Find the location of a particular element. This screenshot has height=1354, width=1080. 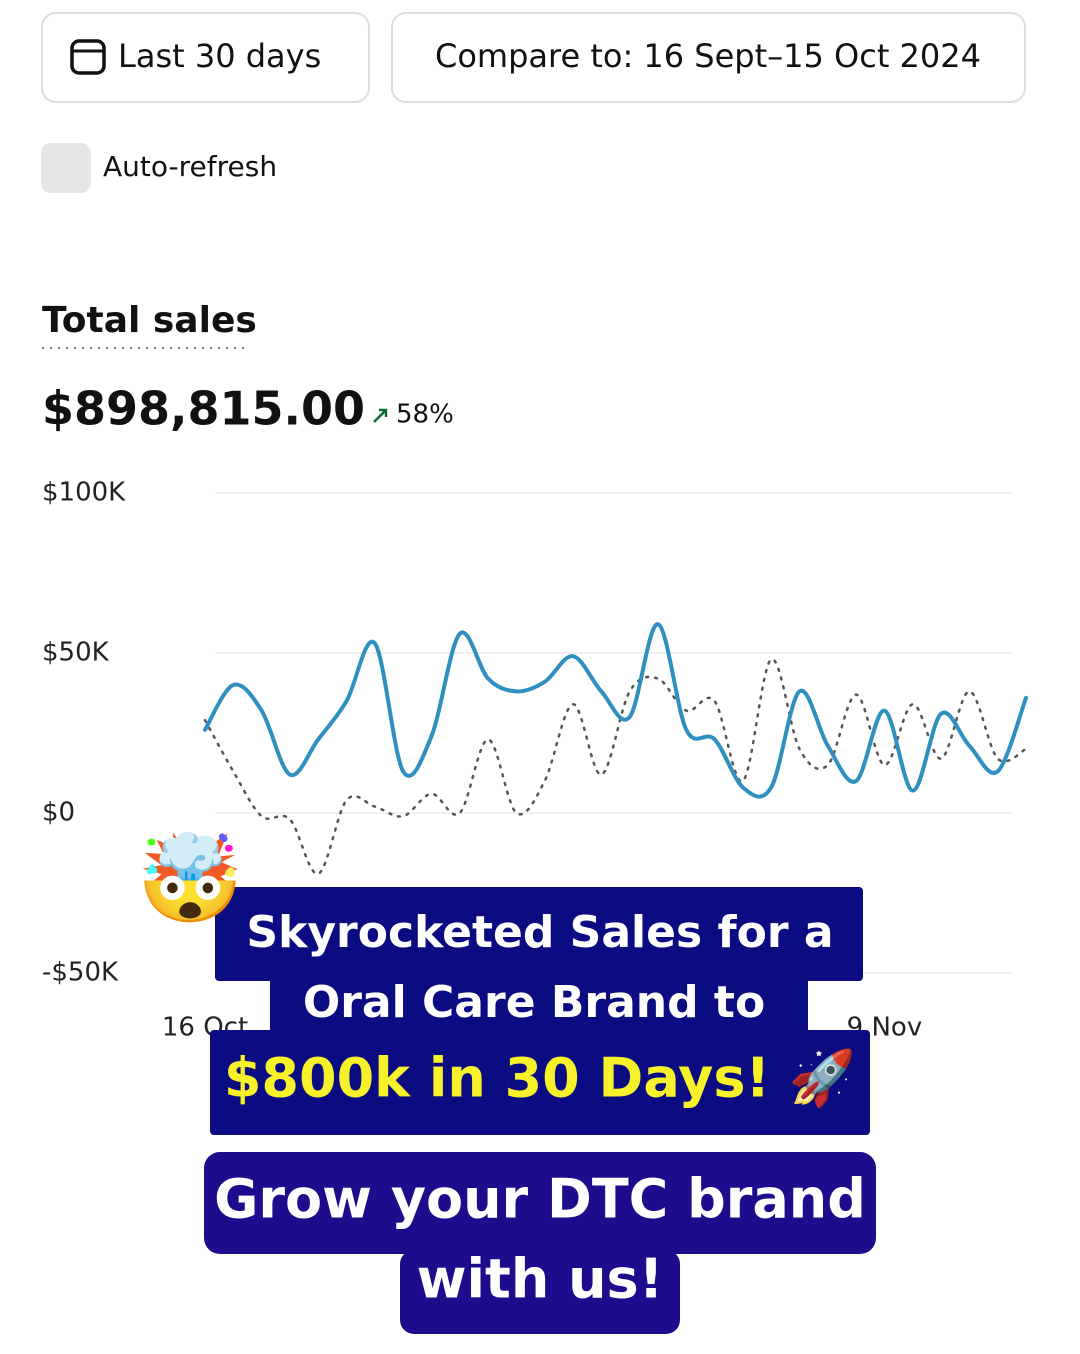

up-arrow is located at coordinates (380, 415).